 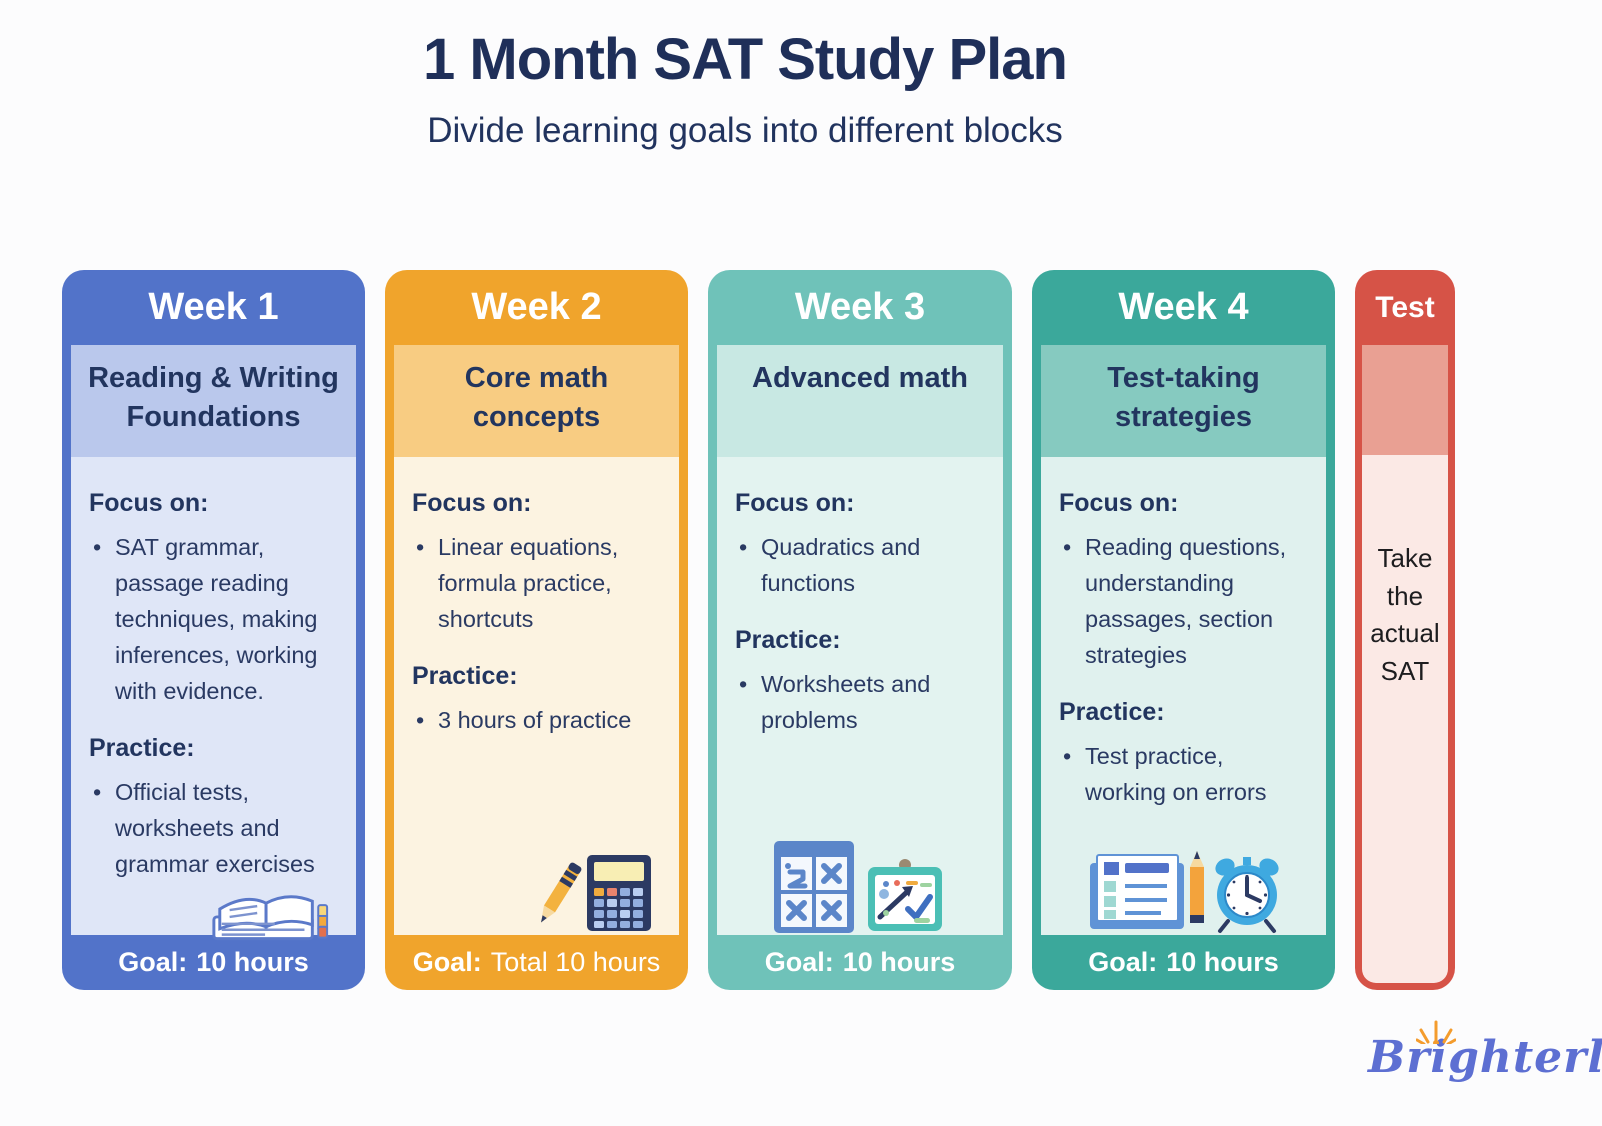 What do you see at coordinates (1485, 1057) in the screenshot?
I see `logo-text: Brighterly` at bounding box center [1485, 1057].